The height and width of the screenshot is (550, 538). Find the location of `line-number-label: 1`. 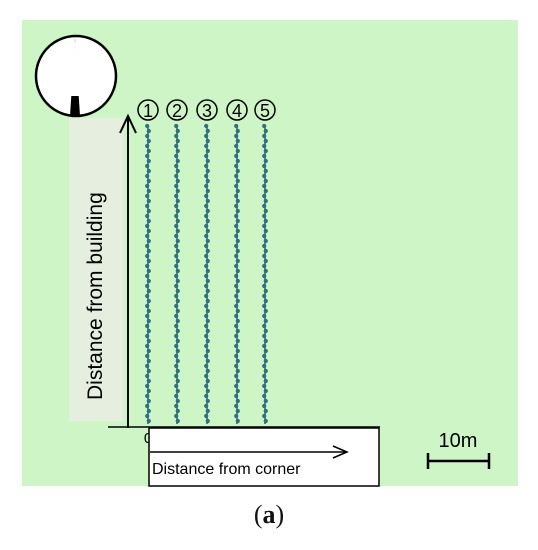

line-number-label: 1 is located at coordinates (148, 111).